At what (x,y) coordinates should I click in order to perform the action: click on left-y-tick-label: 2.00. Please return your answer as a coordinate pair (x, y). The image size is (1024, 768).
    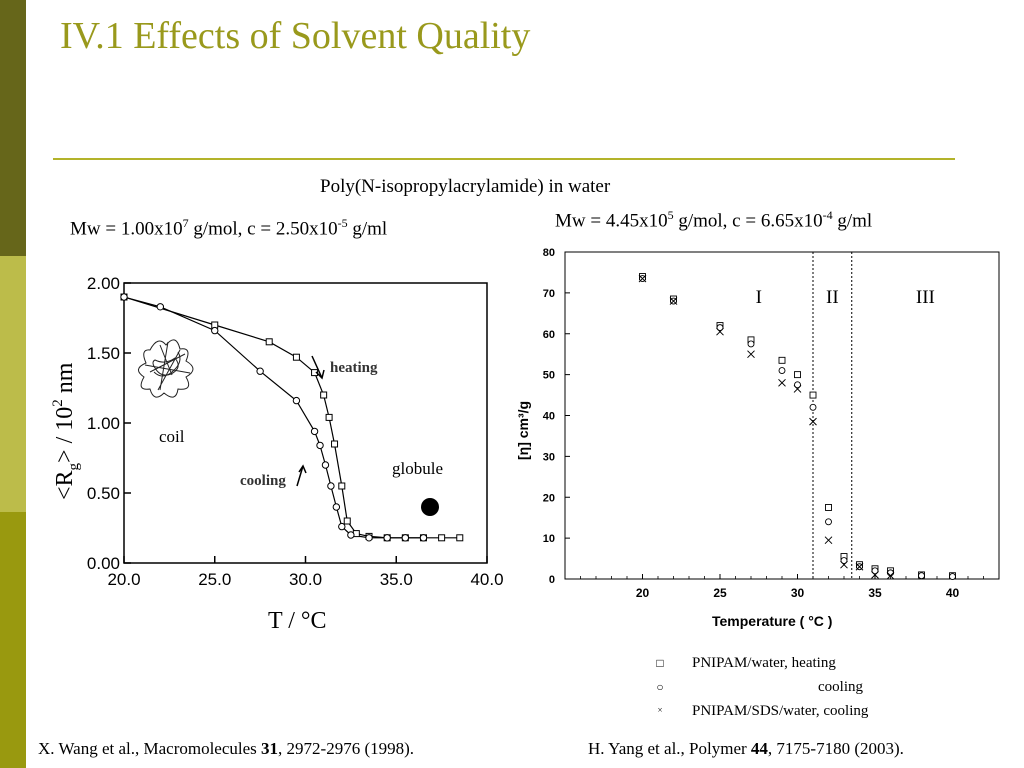
    Looking at the image, I should click on (103, 283).